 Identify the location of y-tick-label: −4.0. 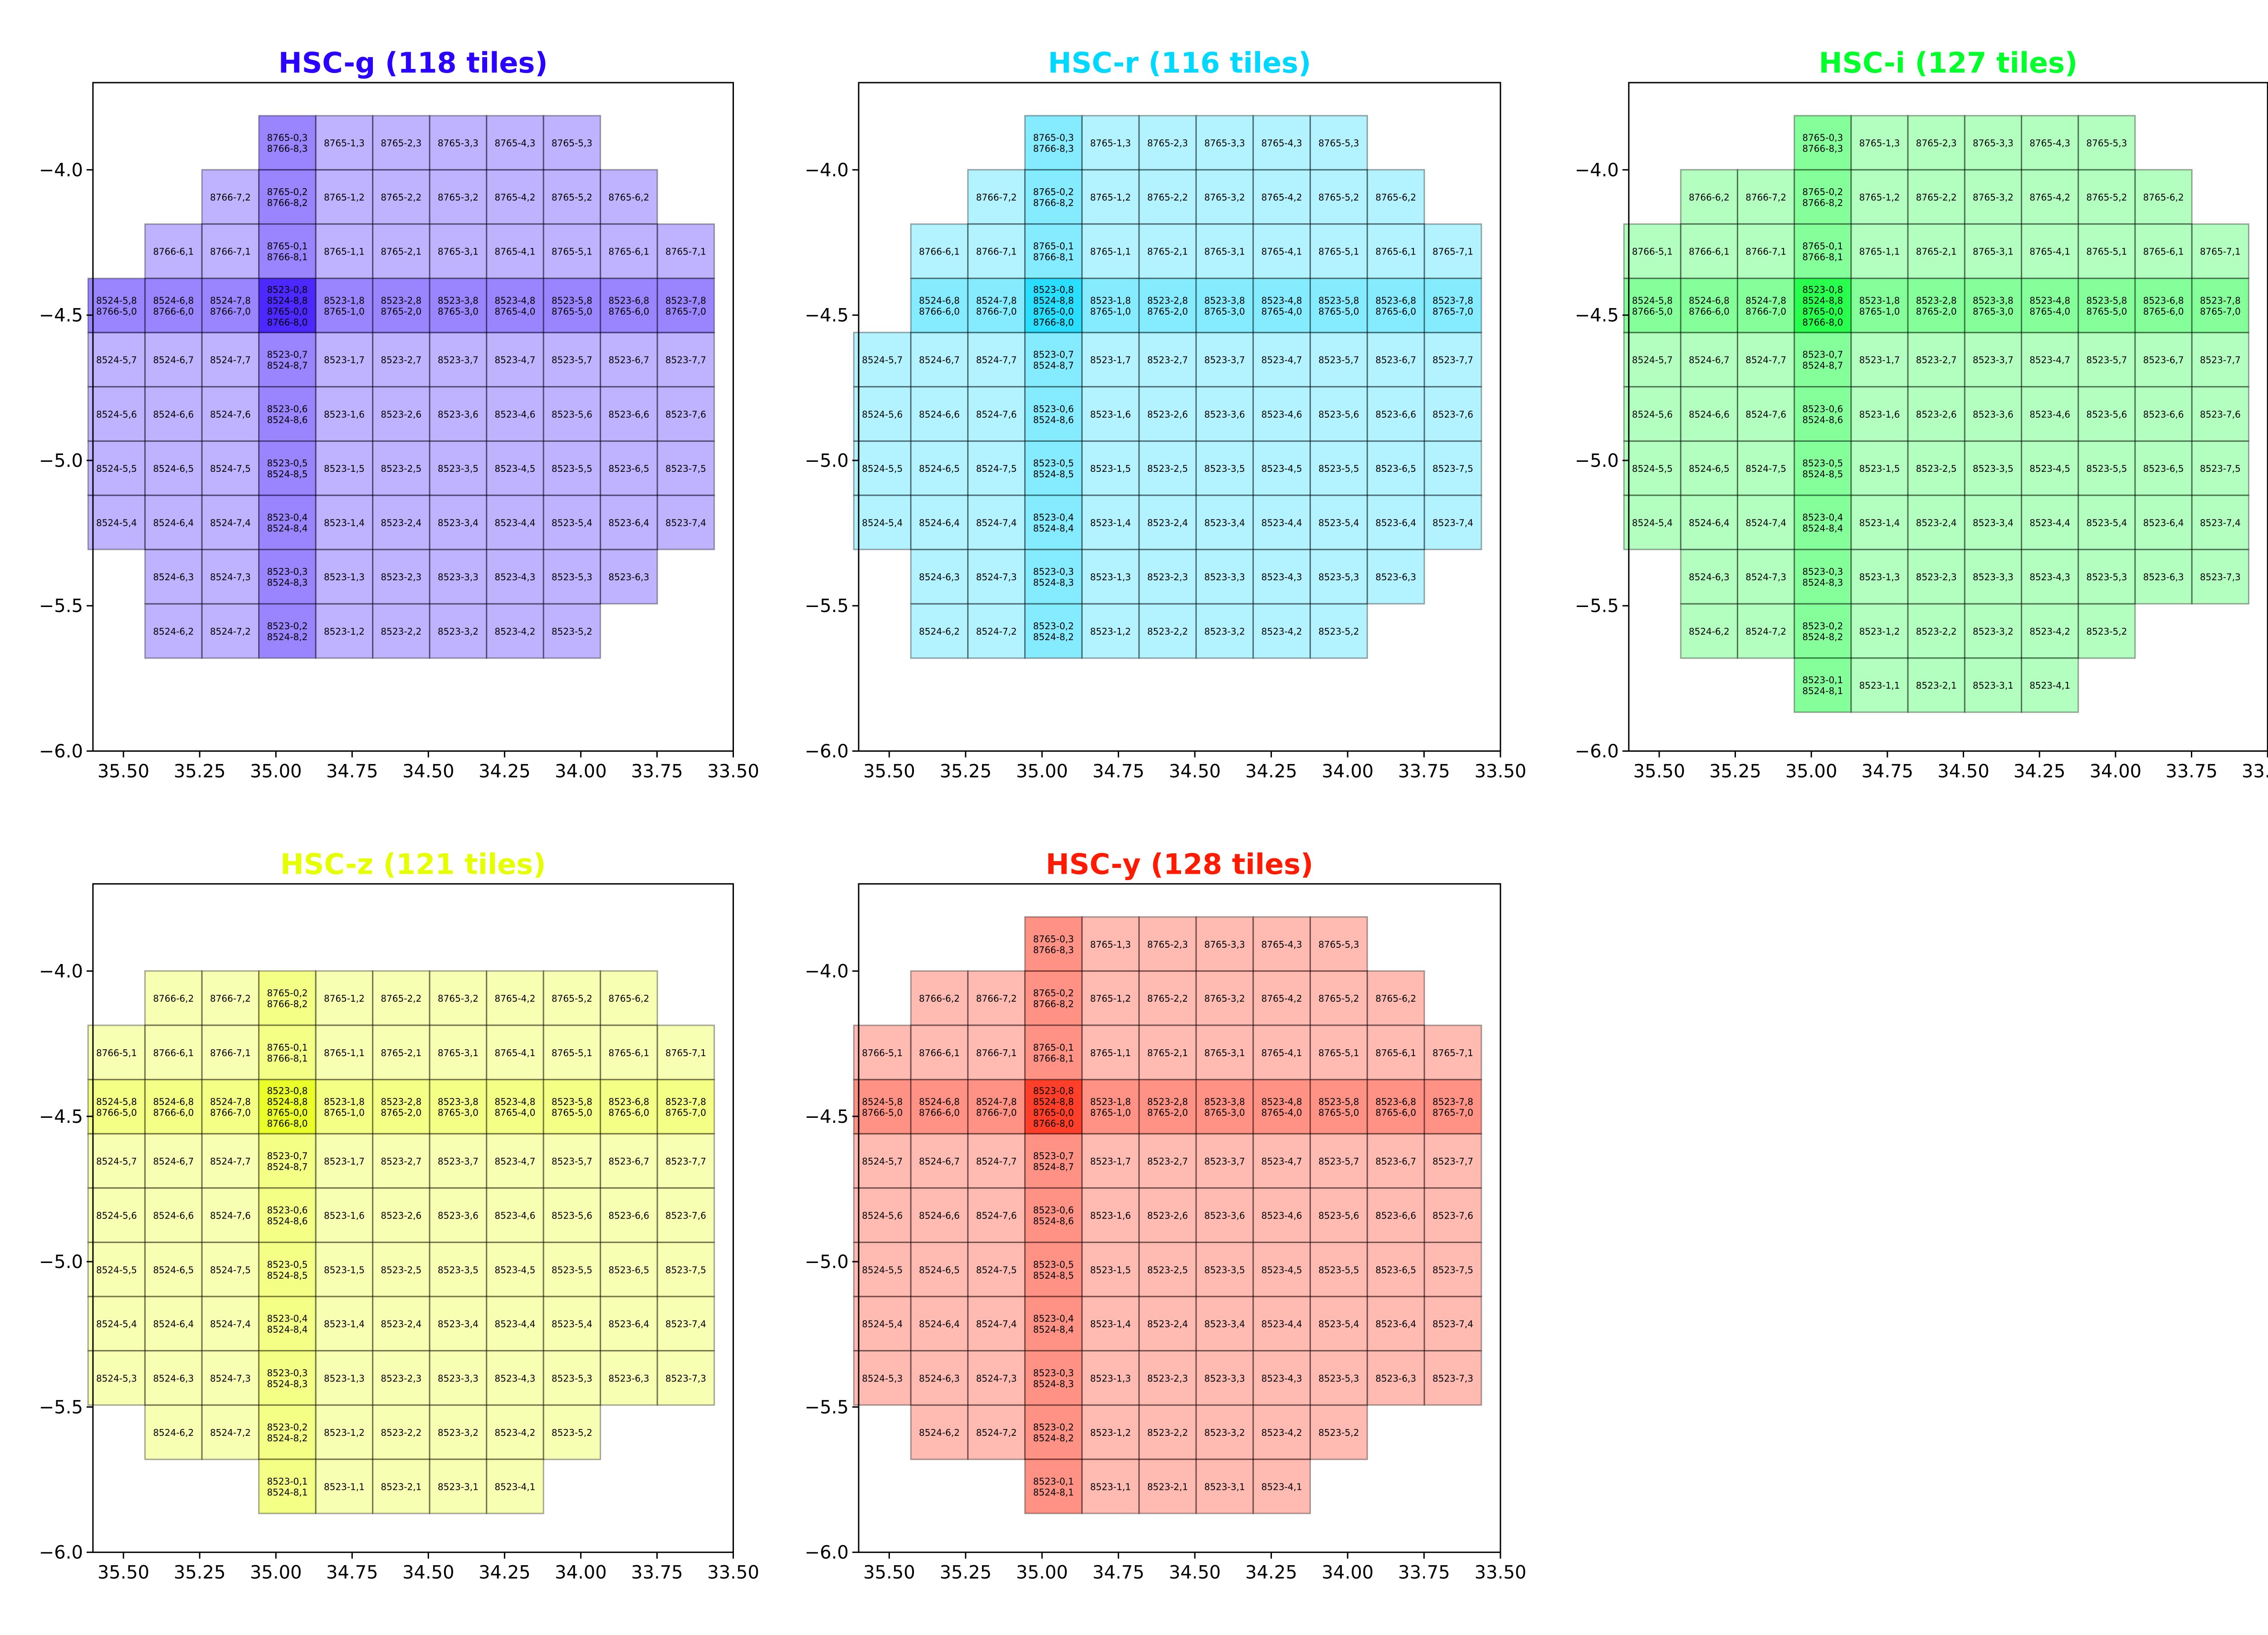
(61, 171).